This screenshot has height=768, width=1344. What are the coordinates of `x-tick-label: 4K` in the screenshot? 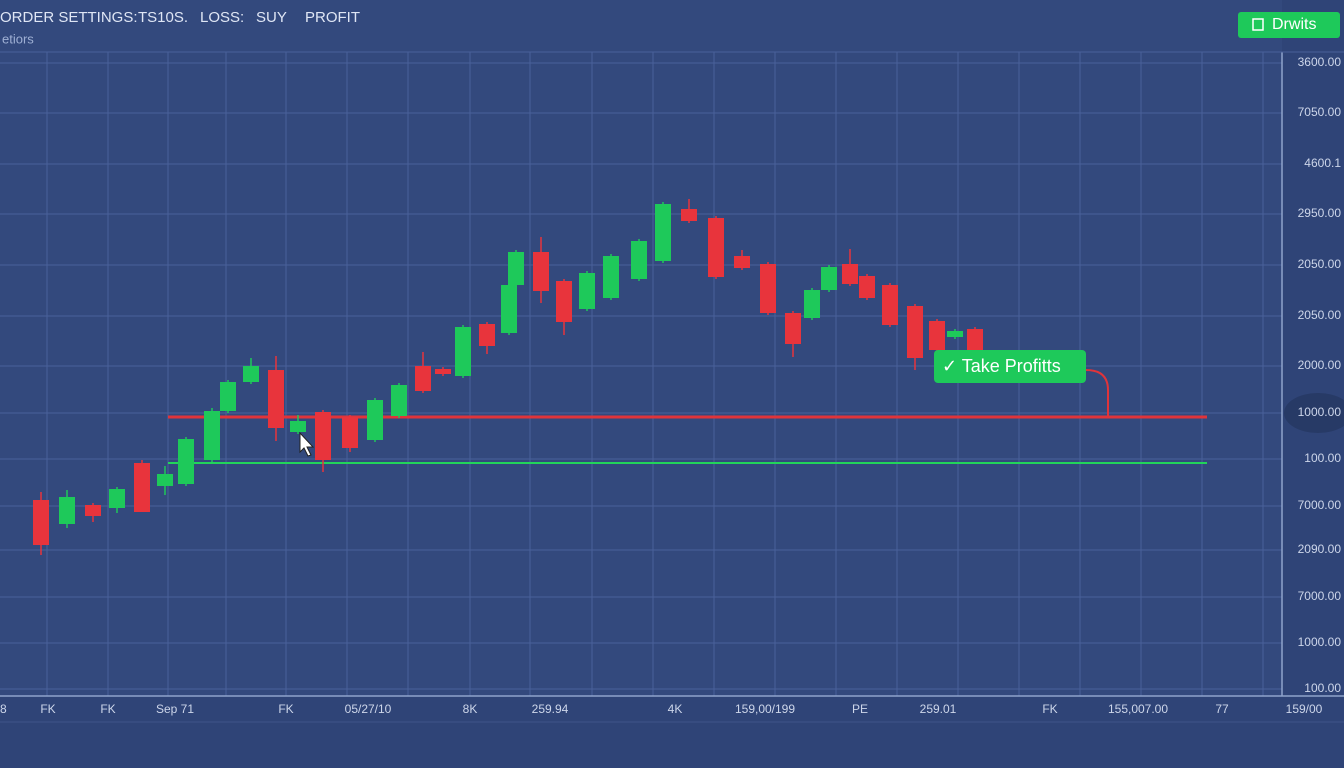 It's located at (675, 709).